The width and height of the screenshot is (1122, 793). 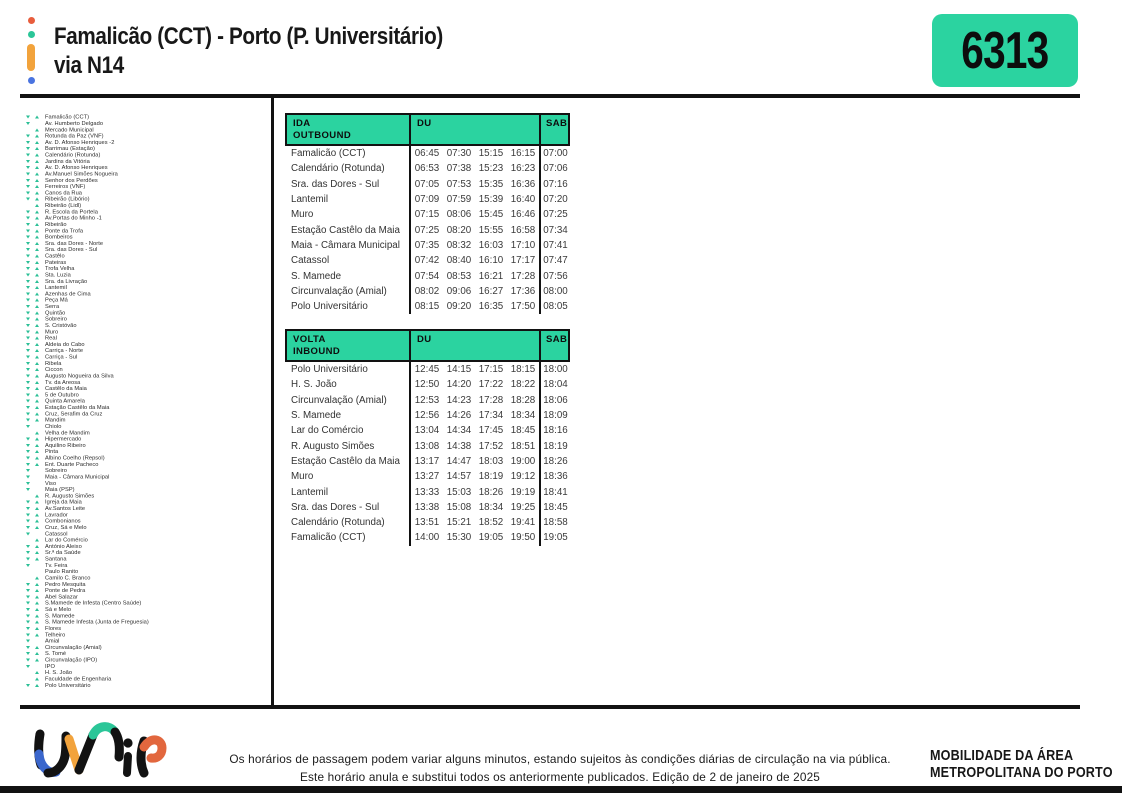 I want to click on inbound-header-title: VOLTA INBOUND, so click(x=348, y=345).